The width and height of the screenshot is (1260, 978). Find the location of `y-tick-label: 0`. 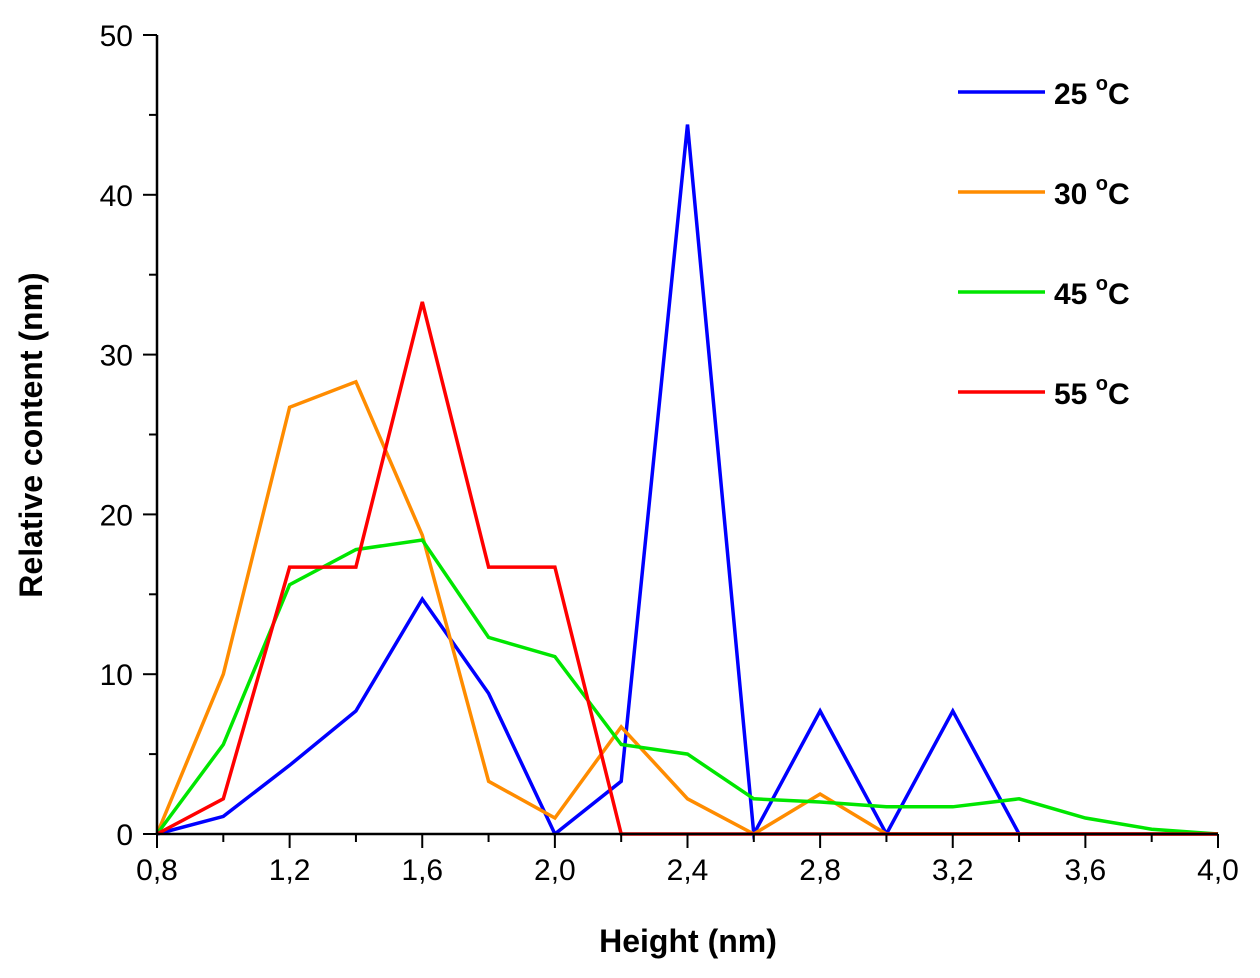

y-tick-label: 0 is located at coordinates (124, 835).